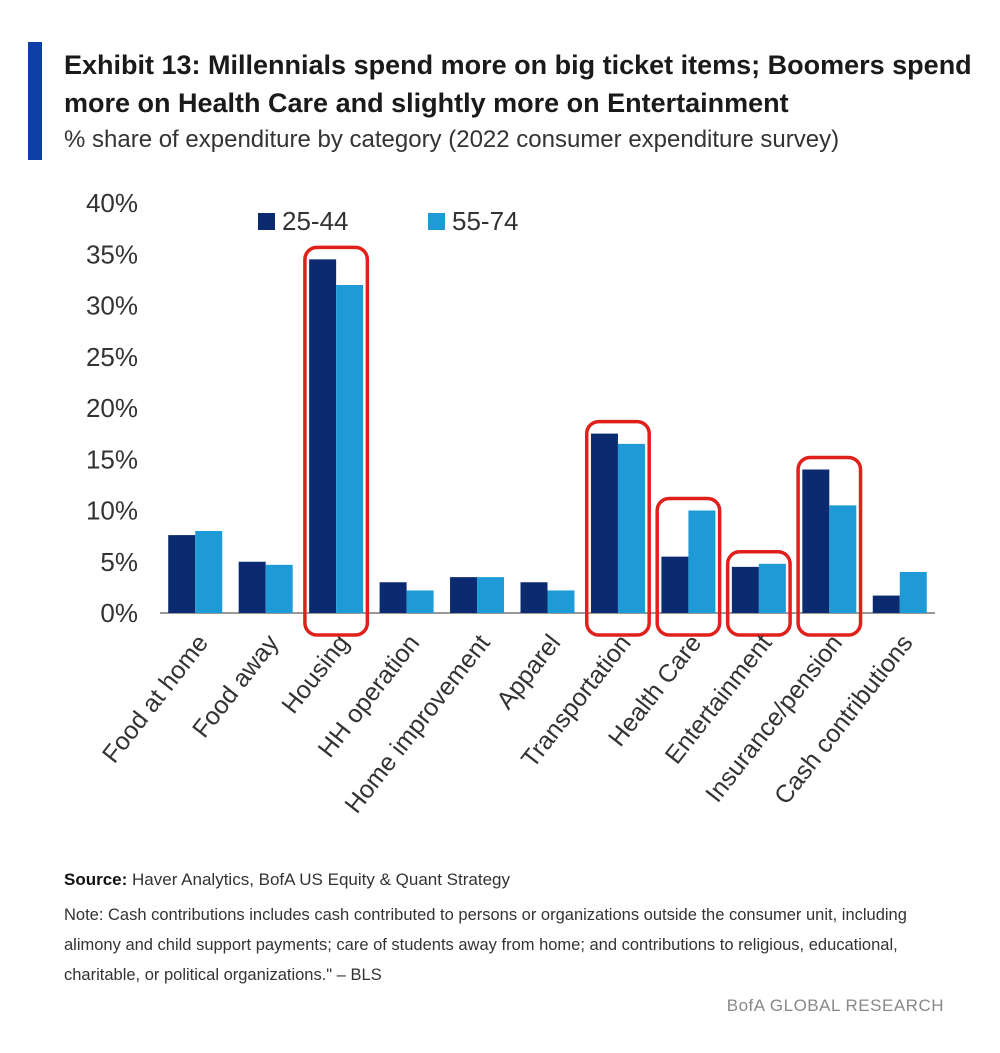 This screenshot has height=1053, width=1000. What do you see at coordinates (96, 879) in the screenshot?
I see `source-label: Source:` at bounding box center [96, 879].